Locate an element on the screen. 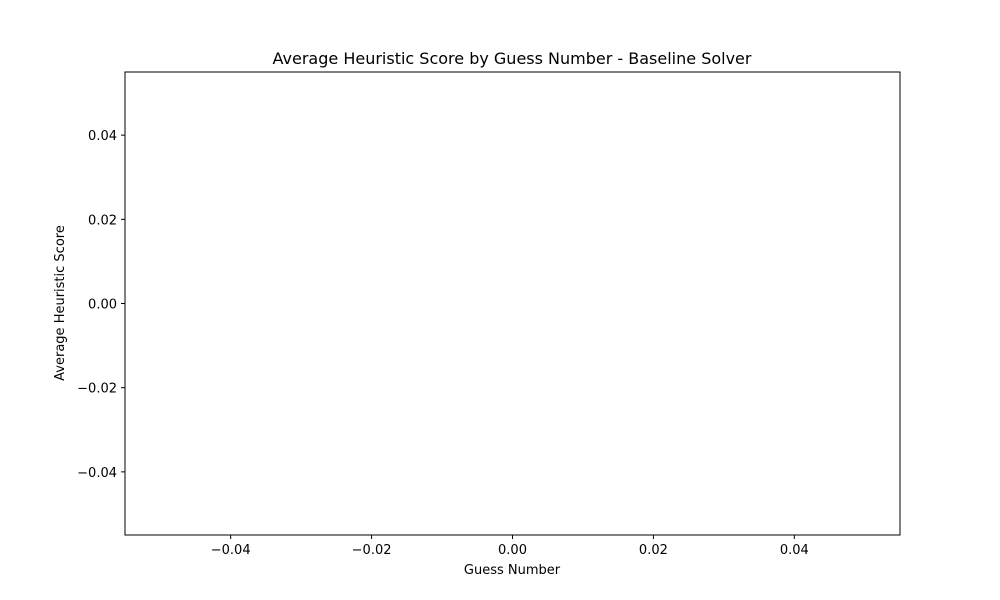 The image size is (1000, 600). x-tick-label: 0.02 is located at coordinates (653, 550).